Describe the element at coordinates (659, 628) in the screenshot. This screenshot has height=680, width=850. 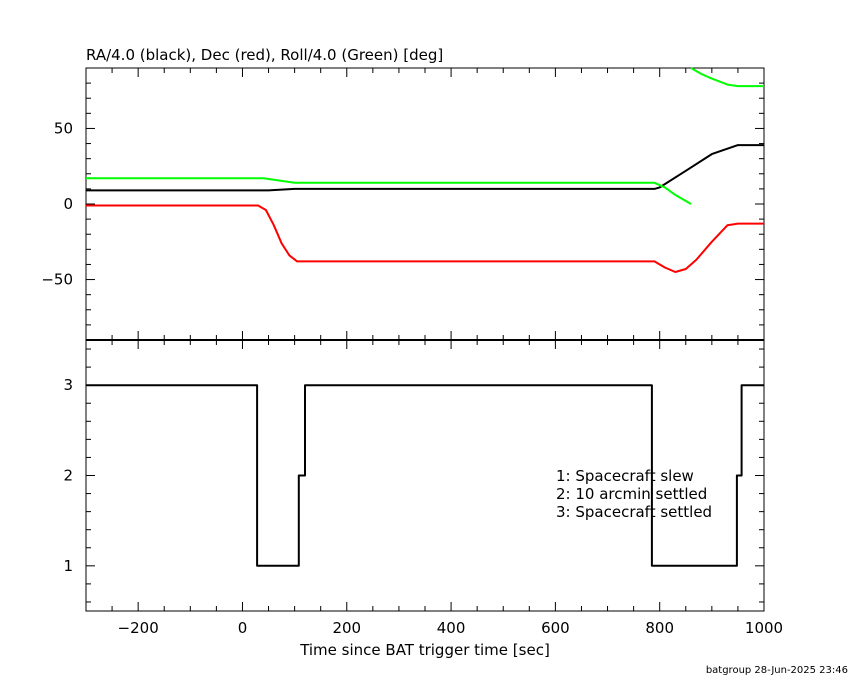
I see `x-tick-label: 800` at that location.